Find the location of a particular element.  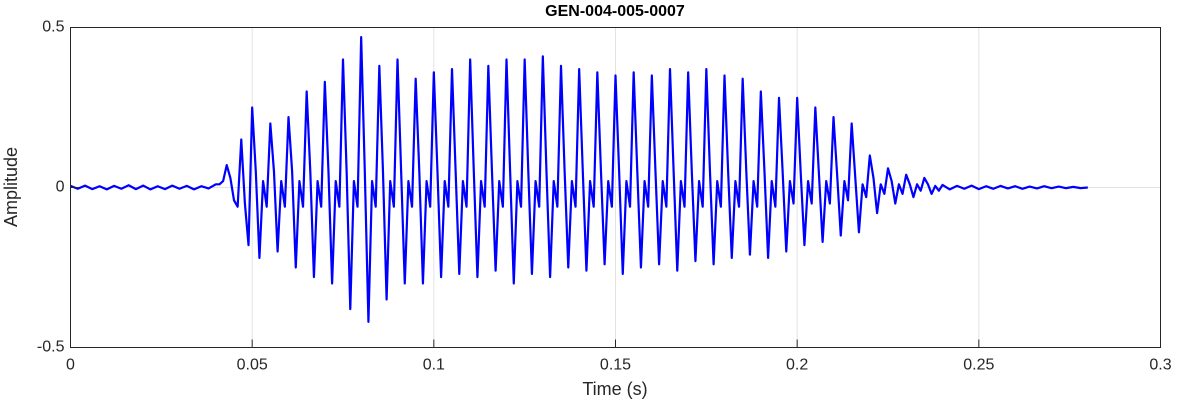

x-tick-label: 0.15 is located at coordinates (615, 365).